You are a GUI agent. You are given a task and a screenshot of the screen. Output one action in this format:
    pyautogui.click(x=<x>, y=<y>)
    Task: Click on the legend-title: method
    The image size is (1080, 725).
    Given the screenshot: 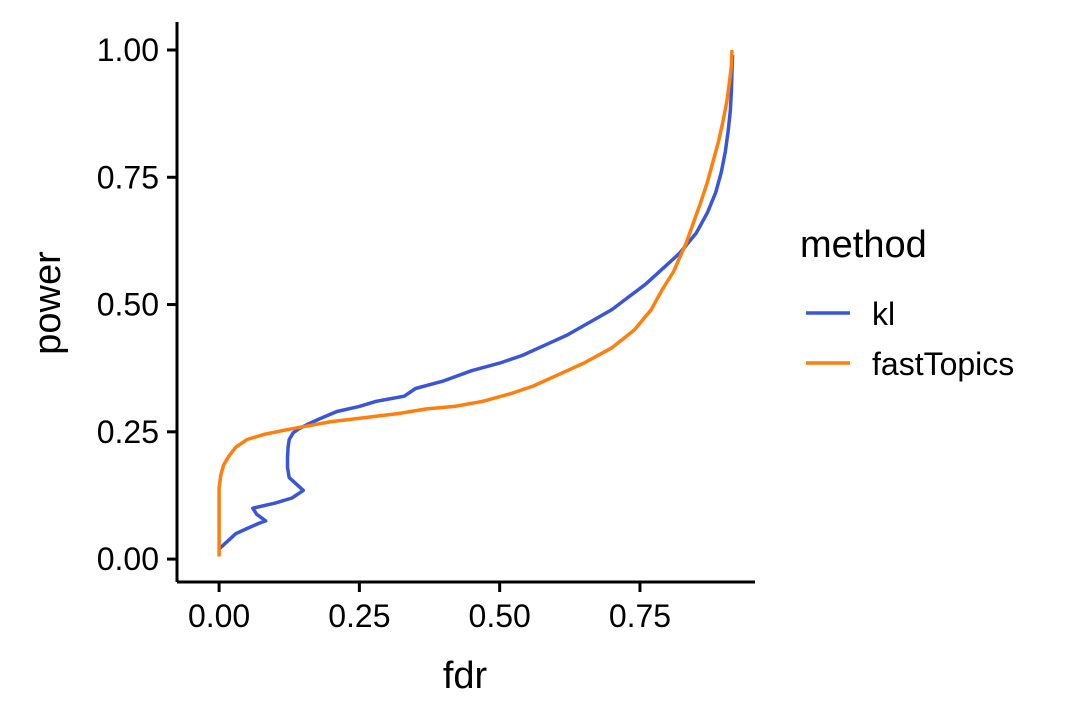 What is the action you would take?
    pyautogui.click(x=863, y=245)
    